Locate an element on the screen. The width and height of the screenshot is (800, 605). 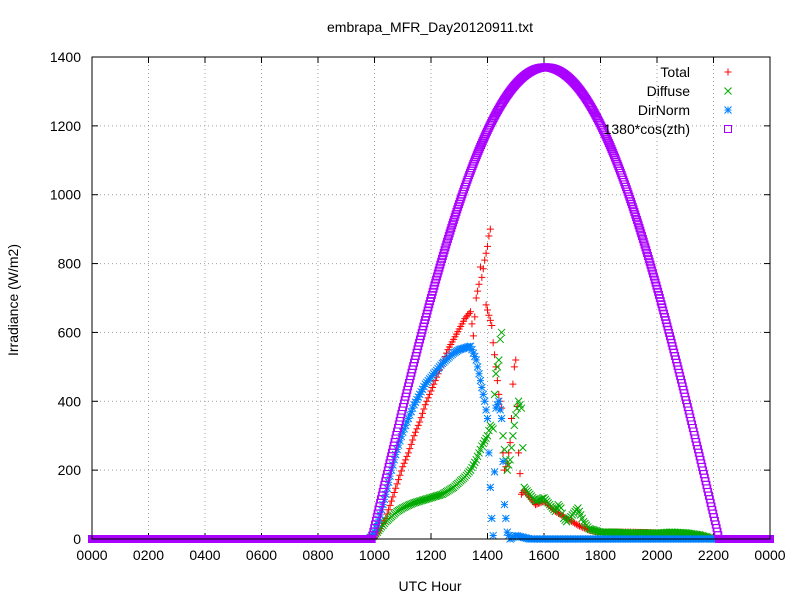
x-tick-label: 2000 is located at coordinates (656, 555).